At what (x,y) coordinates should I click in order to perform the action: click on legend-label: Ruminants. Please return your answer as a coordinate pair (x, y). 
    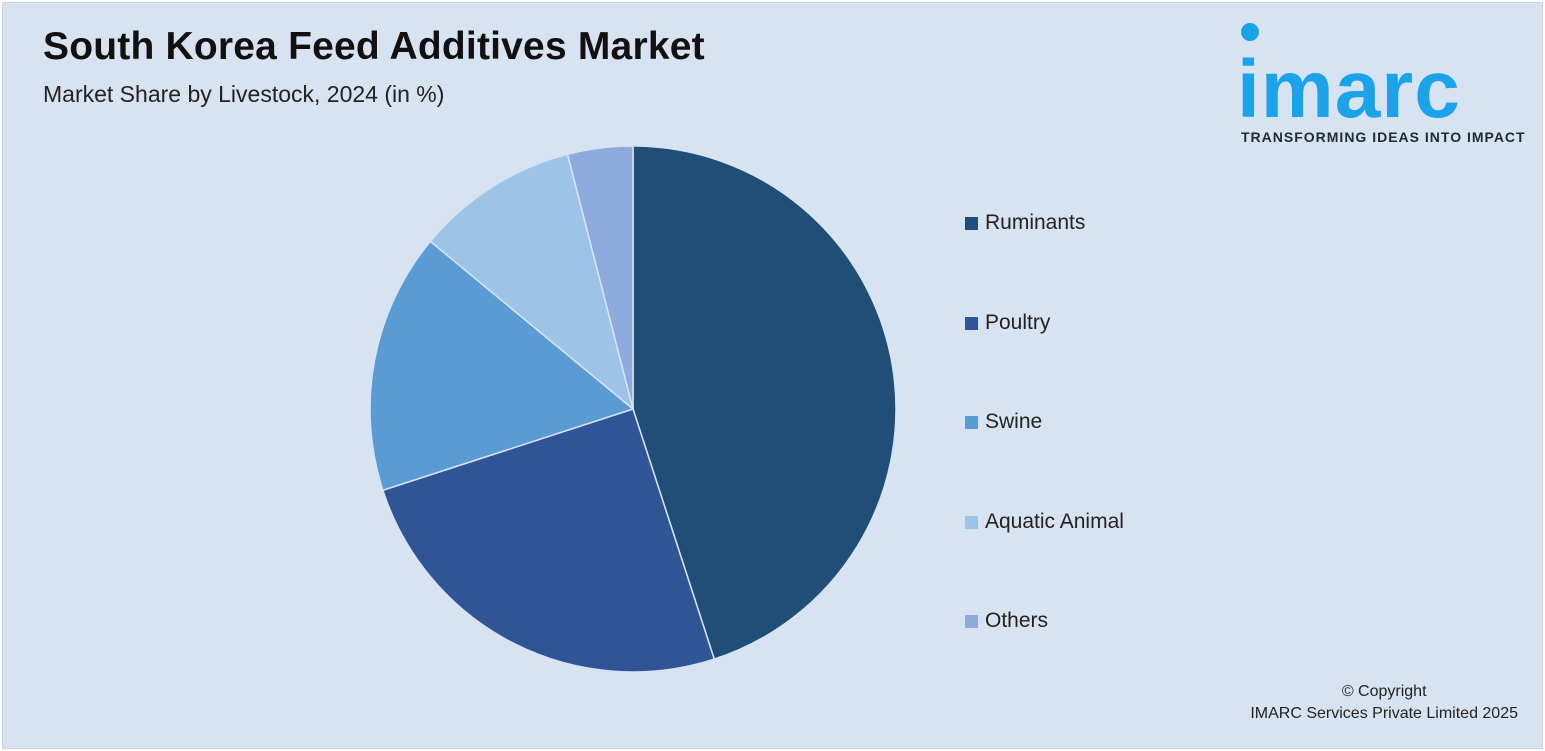
    Looking at the image, I should click on (1035, 222).